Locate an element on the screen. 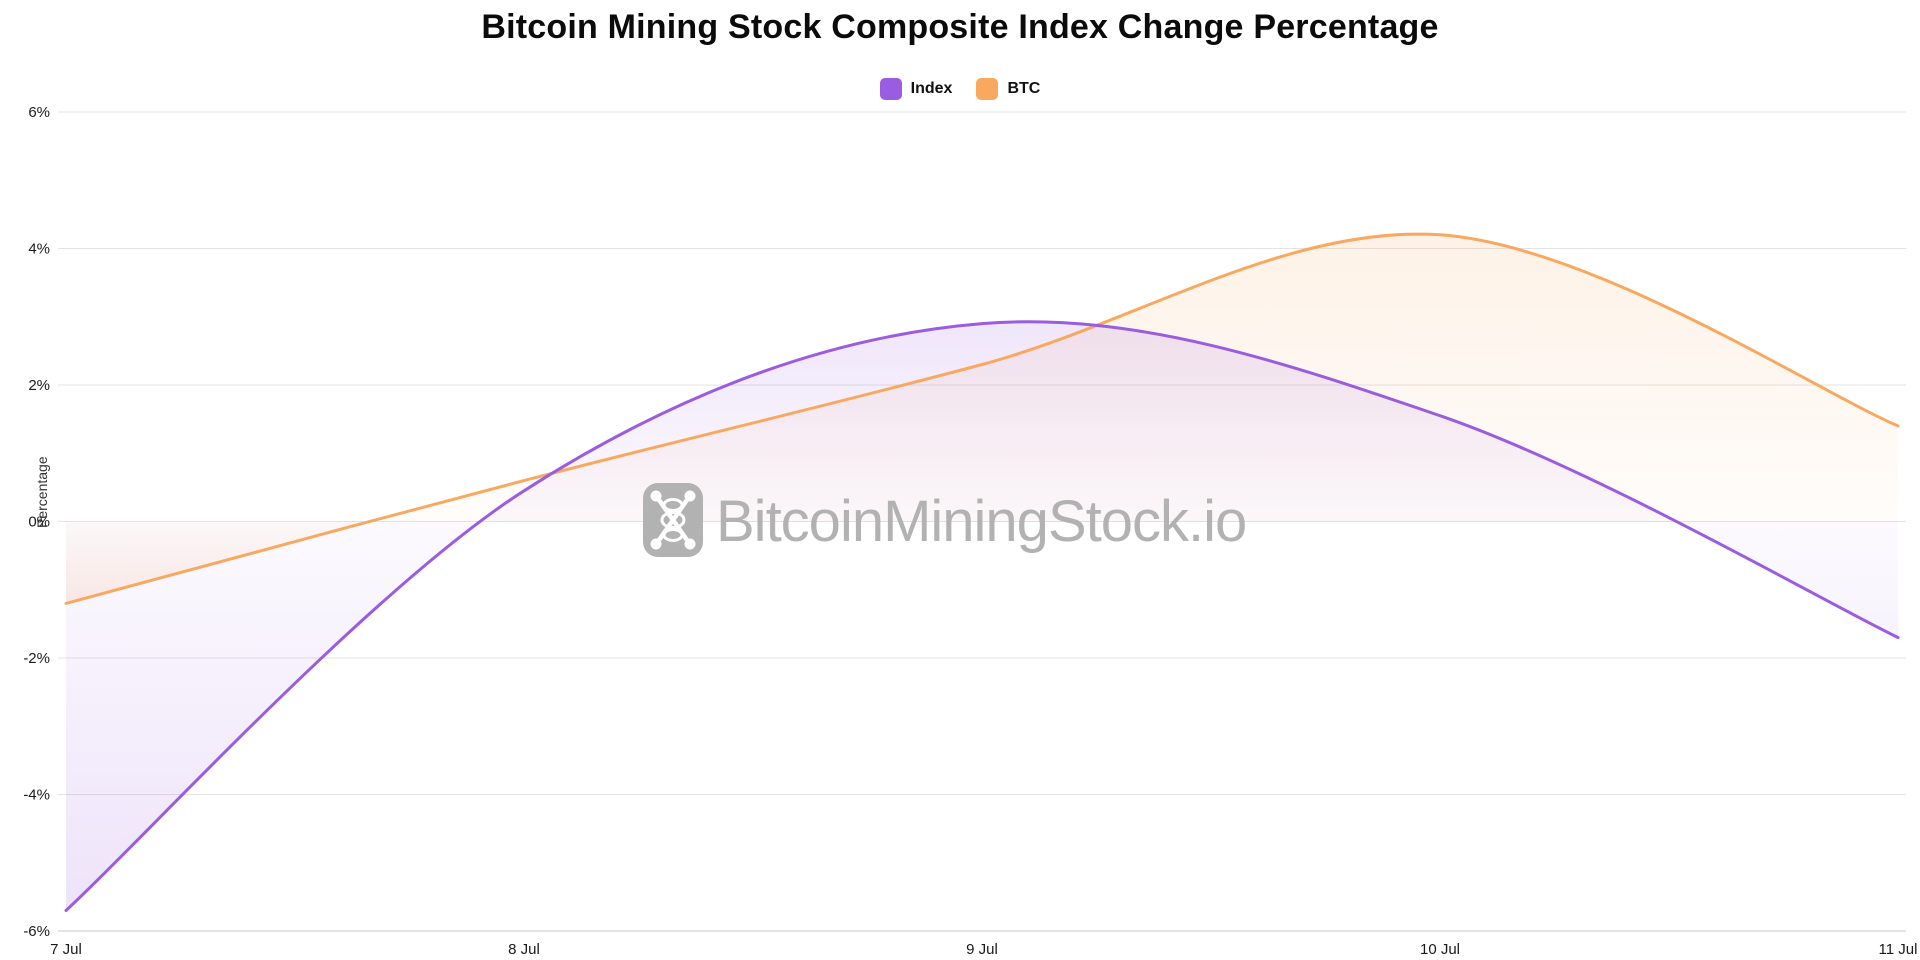 The height and width of the screenshot is (960, 1920). svg-text: 10 Jul is located at coordinates (1440, 949).